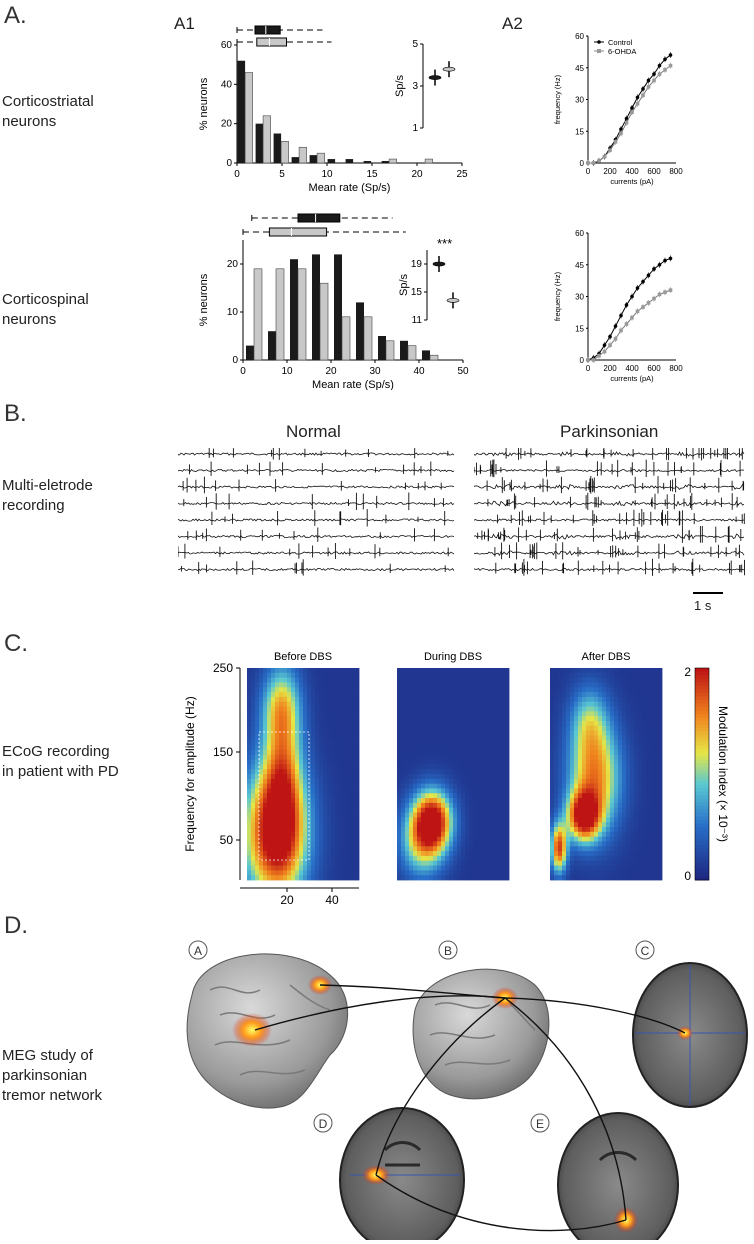  Describe the element at coordinates (353, 384) in the screenshot. I see `x-axis-label: Mean rate (Sp/s)` at that location.